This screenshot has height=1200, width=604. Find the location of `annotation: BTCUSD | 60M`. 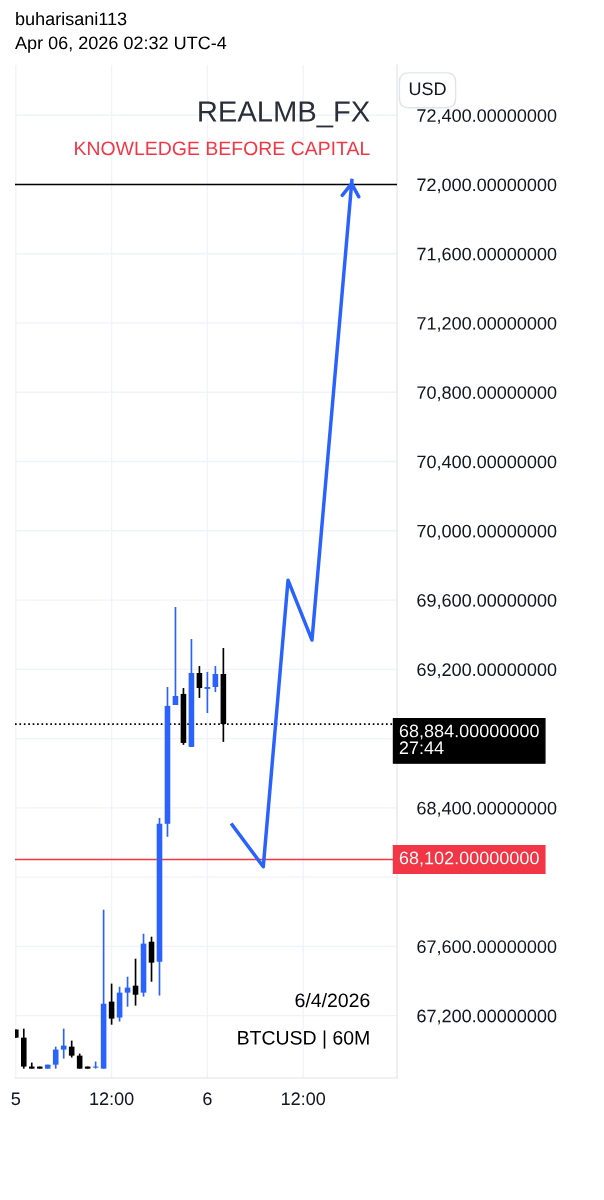

annotation: BTCUSD | 60M is located at coordinates (303, 1039).